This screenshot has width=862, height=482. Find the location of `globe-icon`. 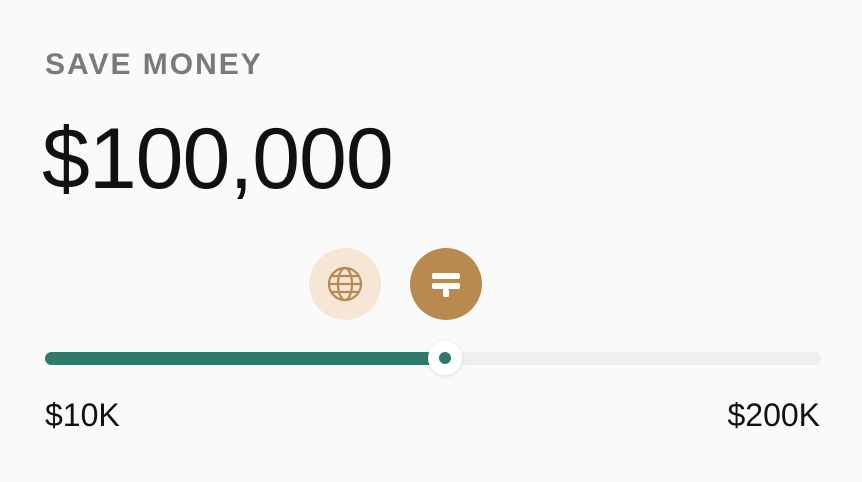

globe-icon is located at coordinates (345, 284).